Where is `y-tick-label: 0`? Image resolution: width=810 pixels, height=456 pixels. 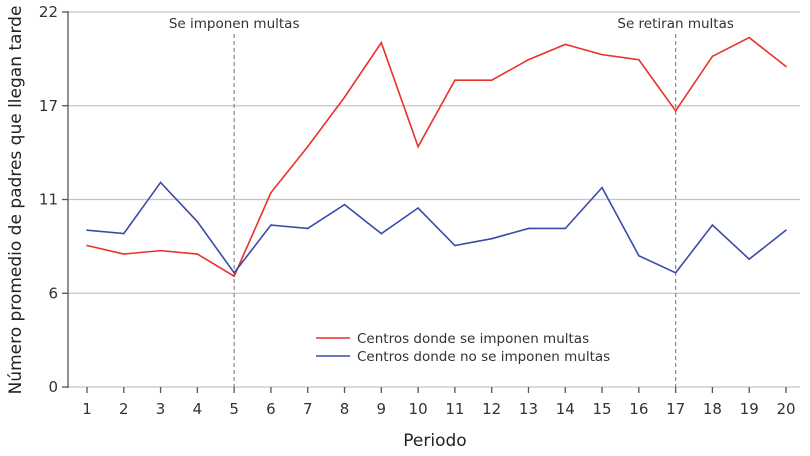 y-tick-label: 0 is located at coordinates (53, 387).